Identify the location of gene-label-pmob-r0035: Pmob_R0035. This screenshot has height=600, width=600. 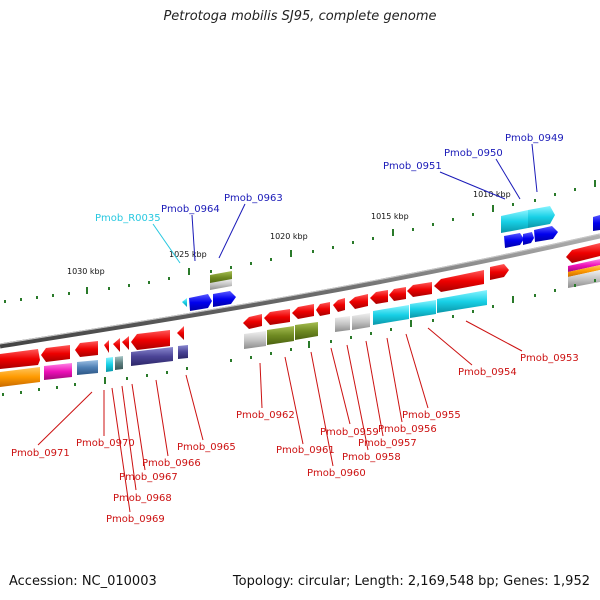
(128, 218).